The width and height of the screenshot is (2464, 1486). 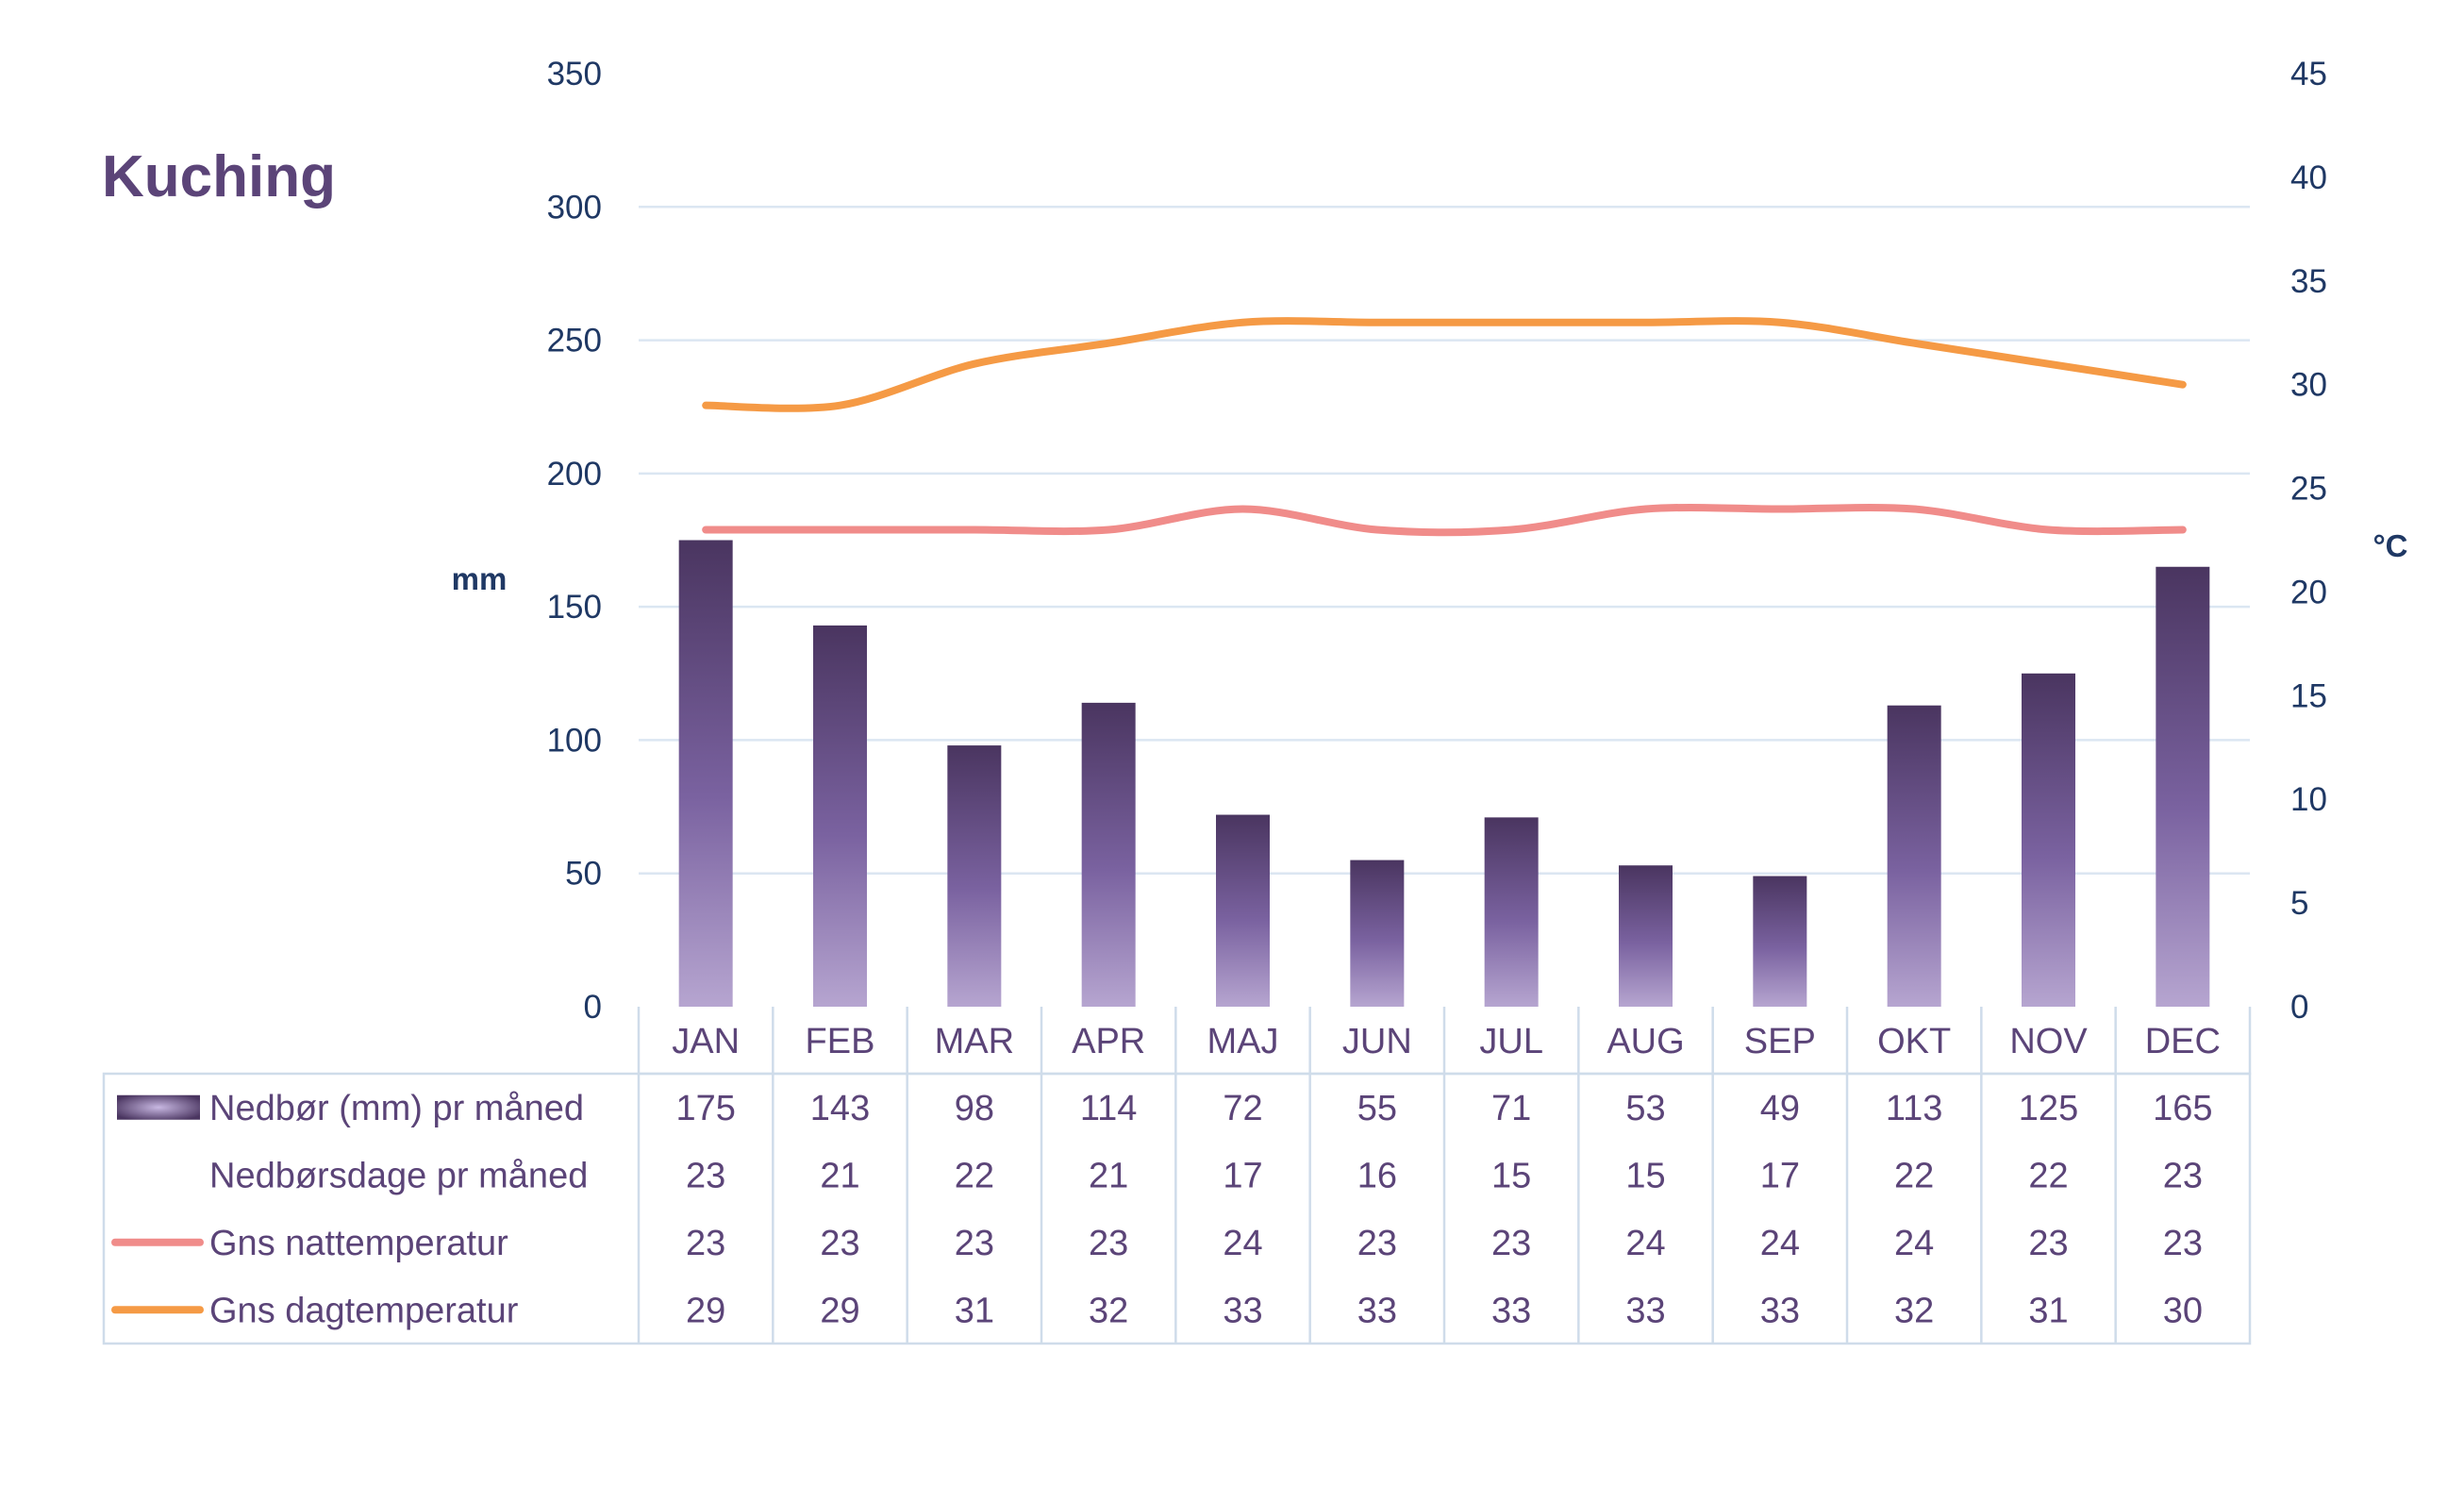 I want to click on line-gns-dagtemperatur, so click(x=1445, y=365).